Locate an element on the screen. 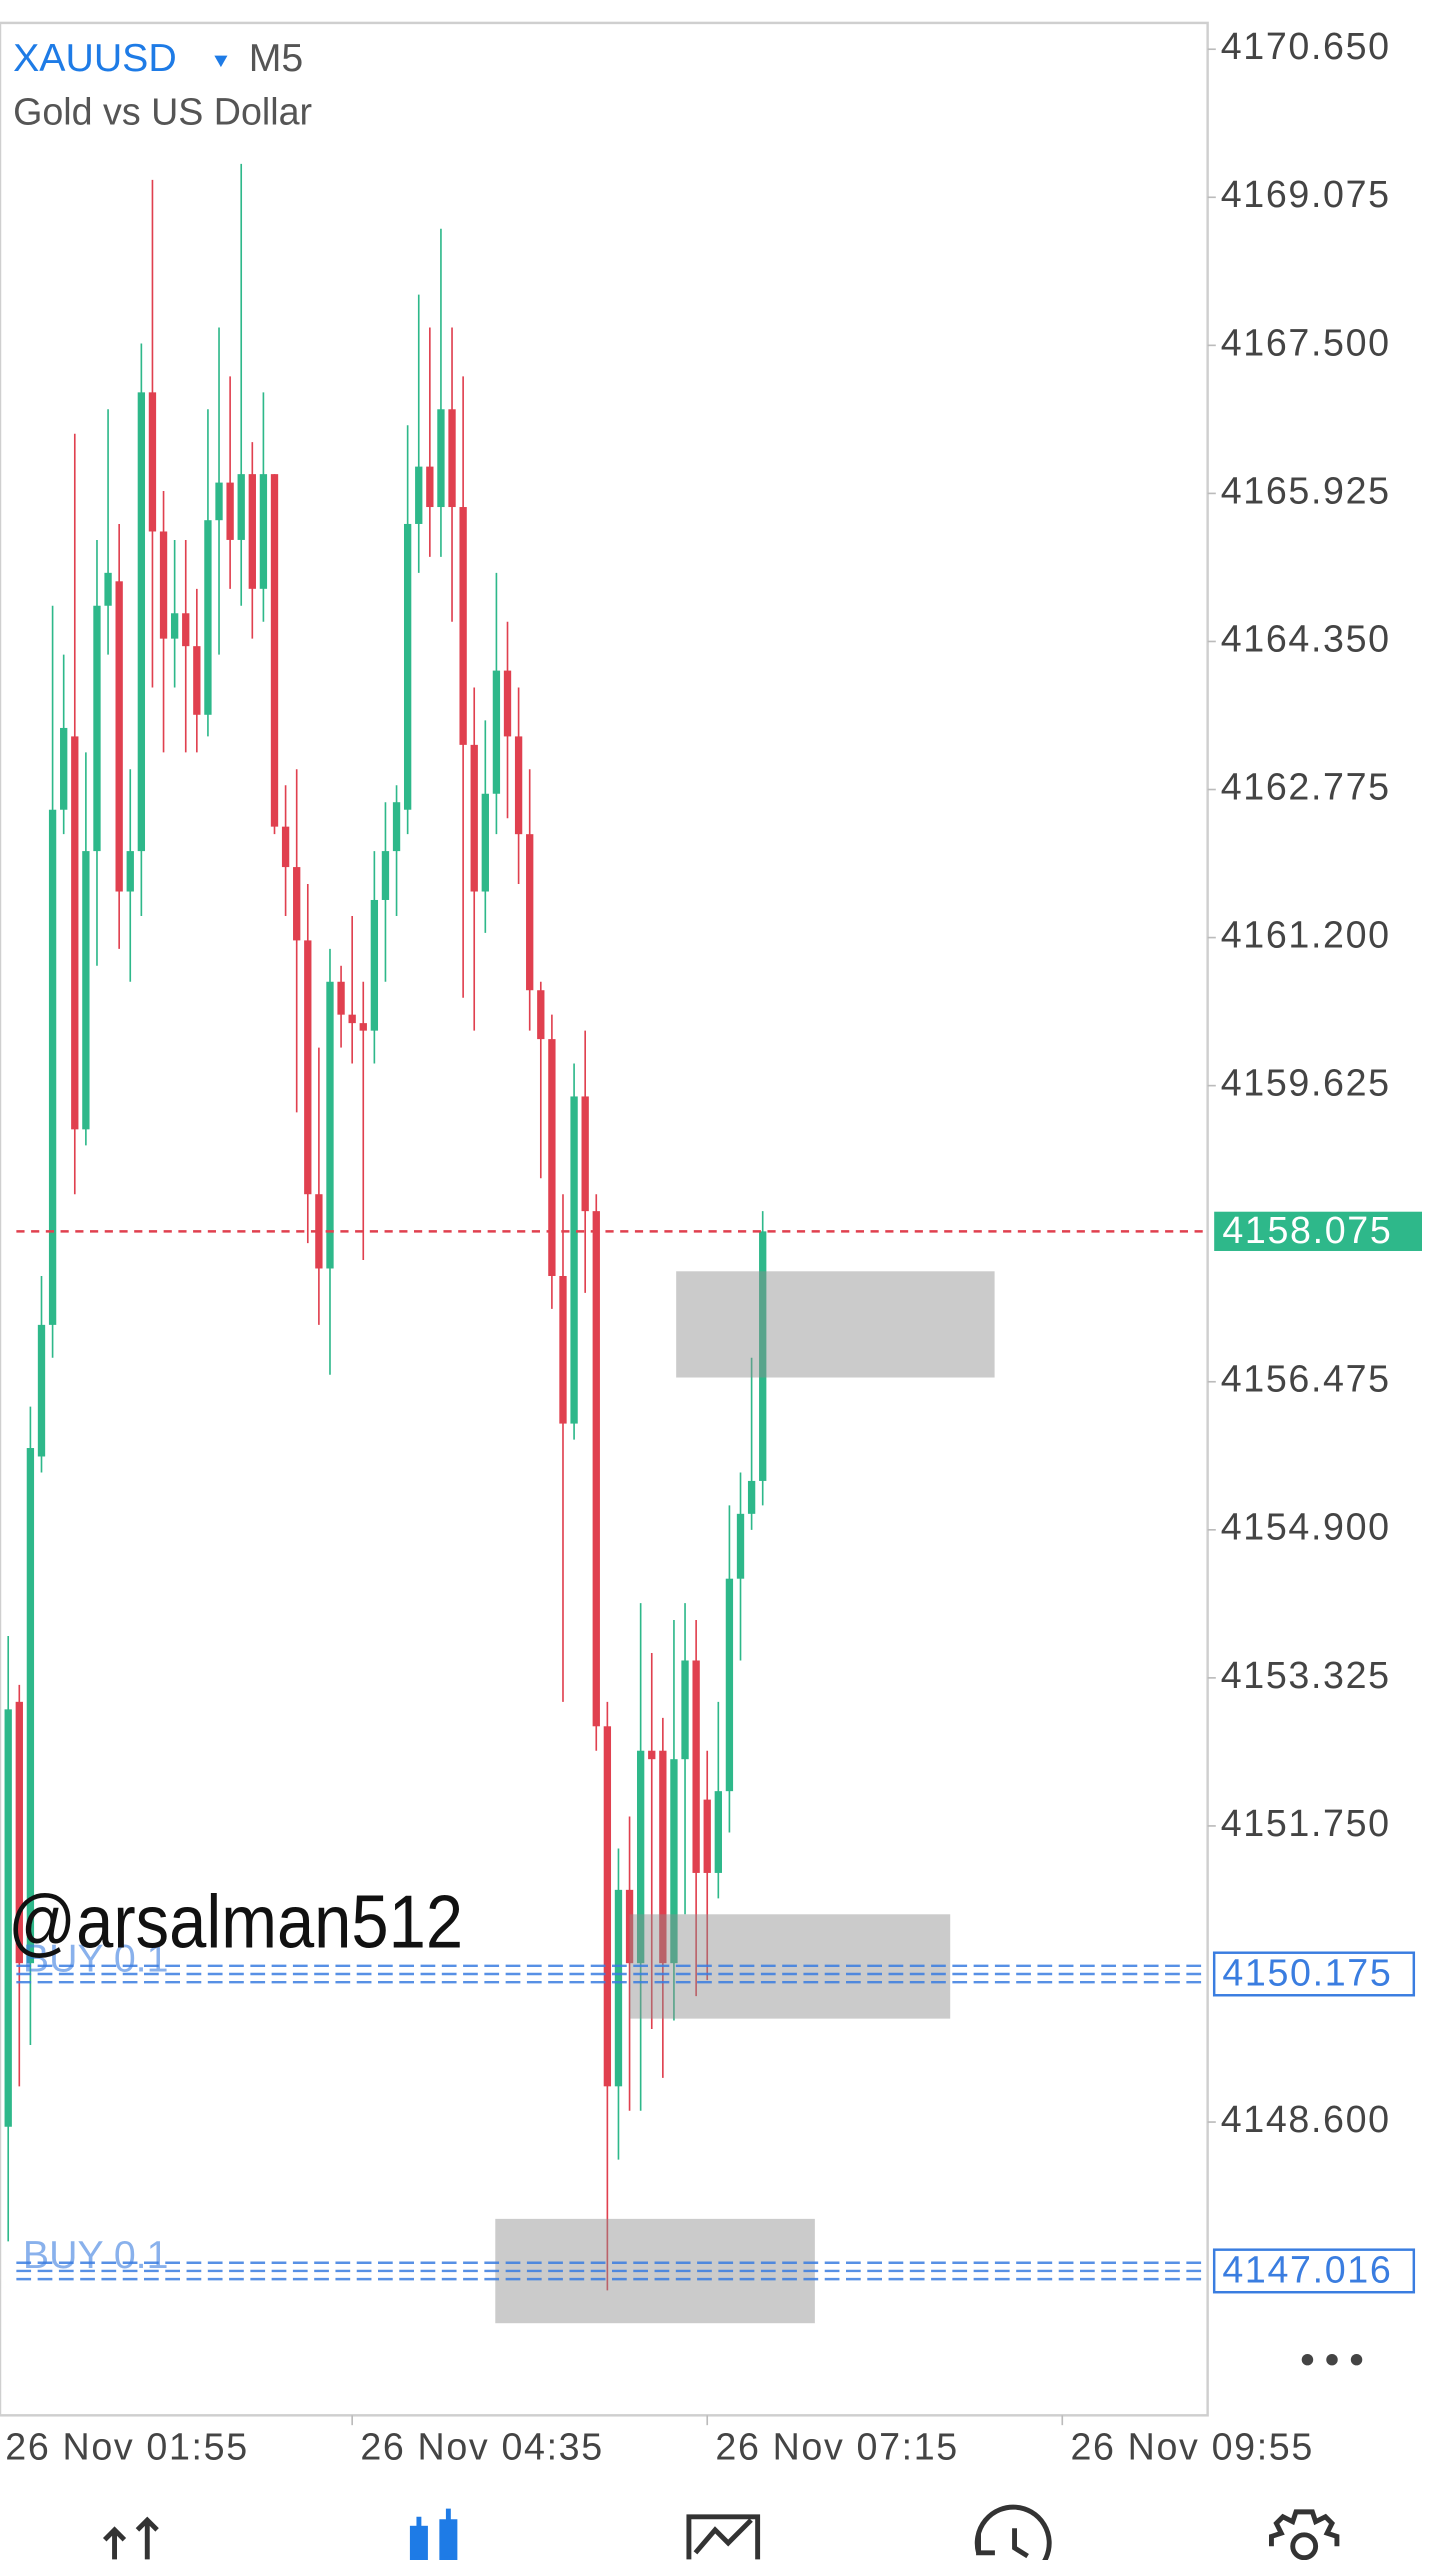  timeframe: M5 is located at coordinates (276, 58).